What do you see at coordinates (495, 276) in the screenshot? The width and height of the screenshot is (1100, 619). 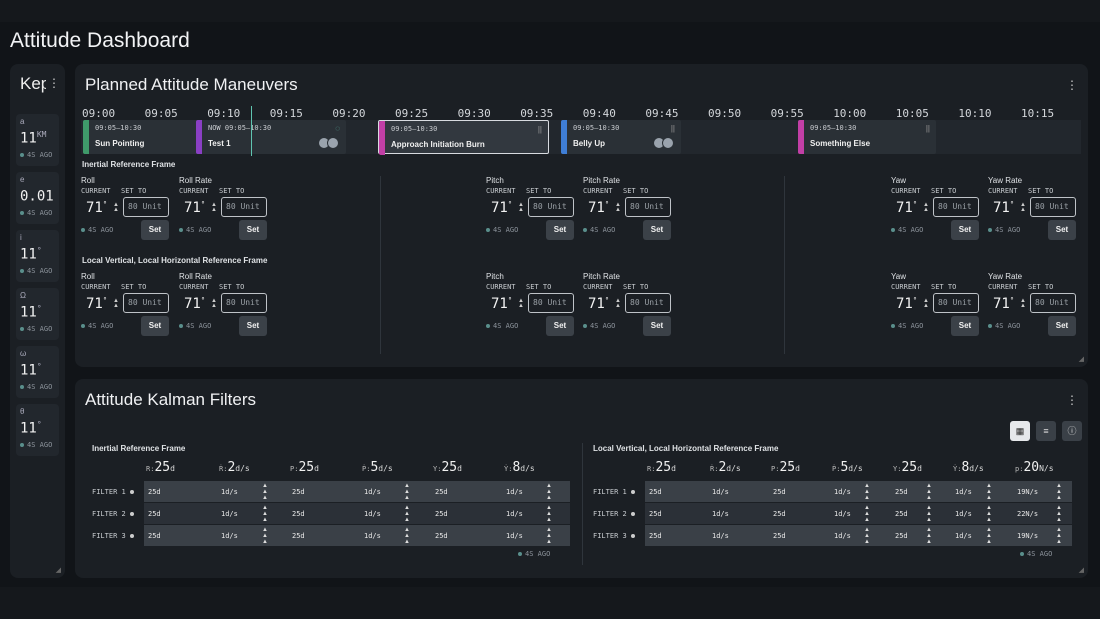 I see `control-name: Pitch` at bounding box center [495, 276].